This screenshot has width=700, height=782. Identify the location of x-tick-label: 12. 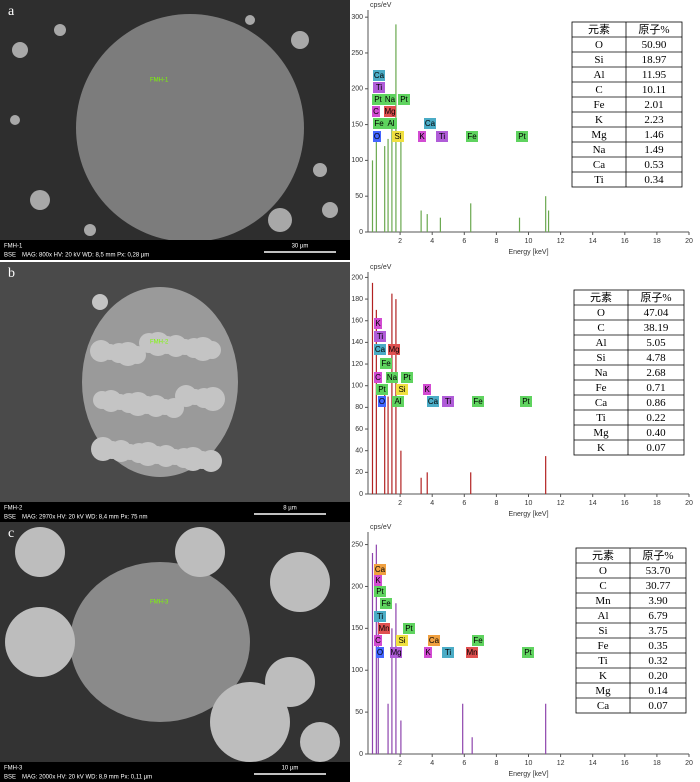
(561, 763).